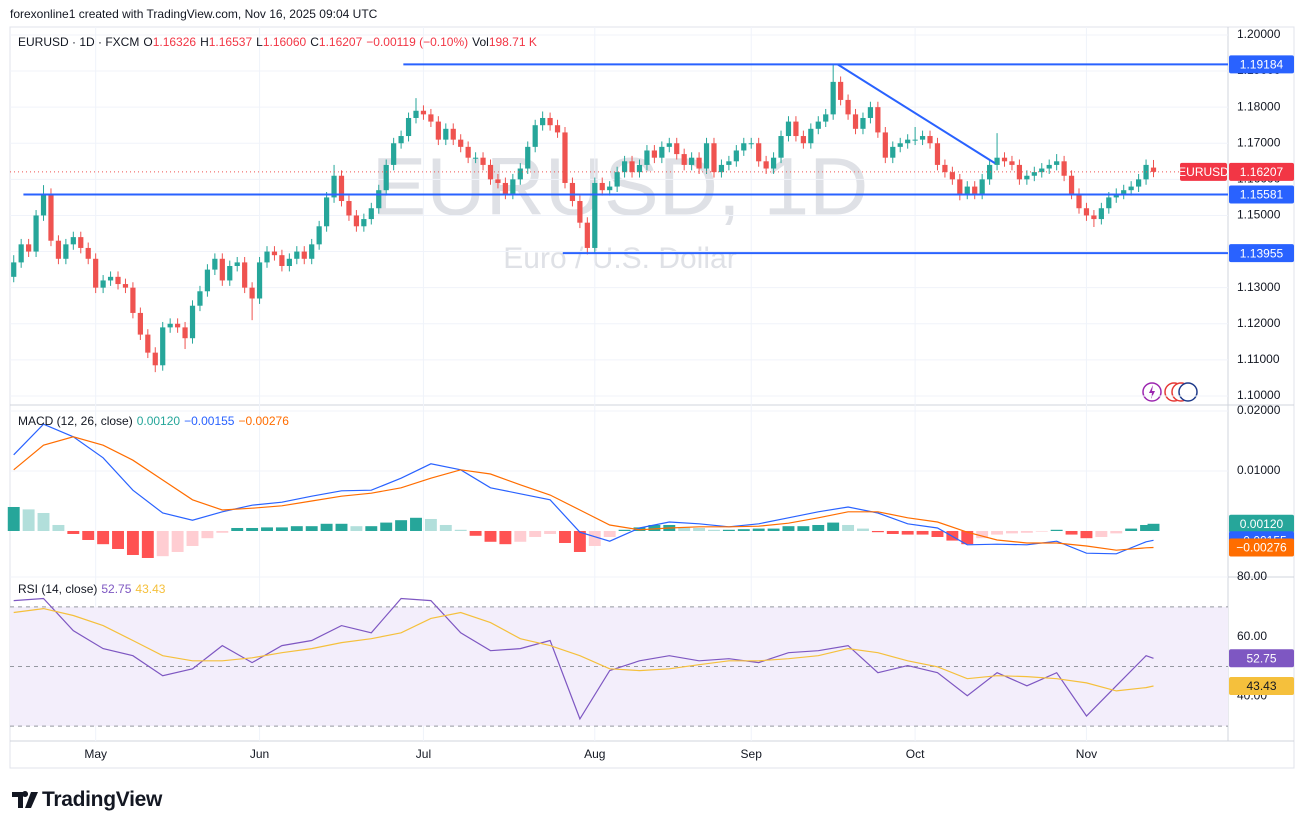 Image resolution: width=1304 pixels, height=829 pixels. I want to click on x-tick-label: Sep, so click(752, 754).